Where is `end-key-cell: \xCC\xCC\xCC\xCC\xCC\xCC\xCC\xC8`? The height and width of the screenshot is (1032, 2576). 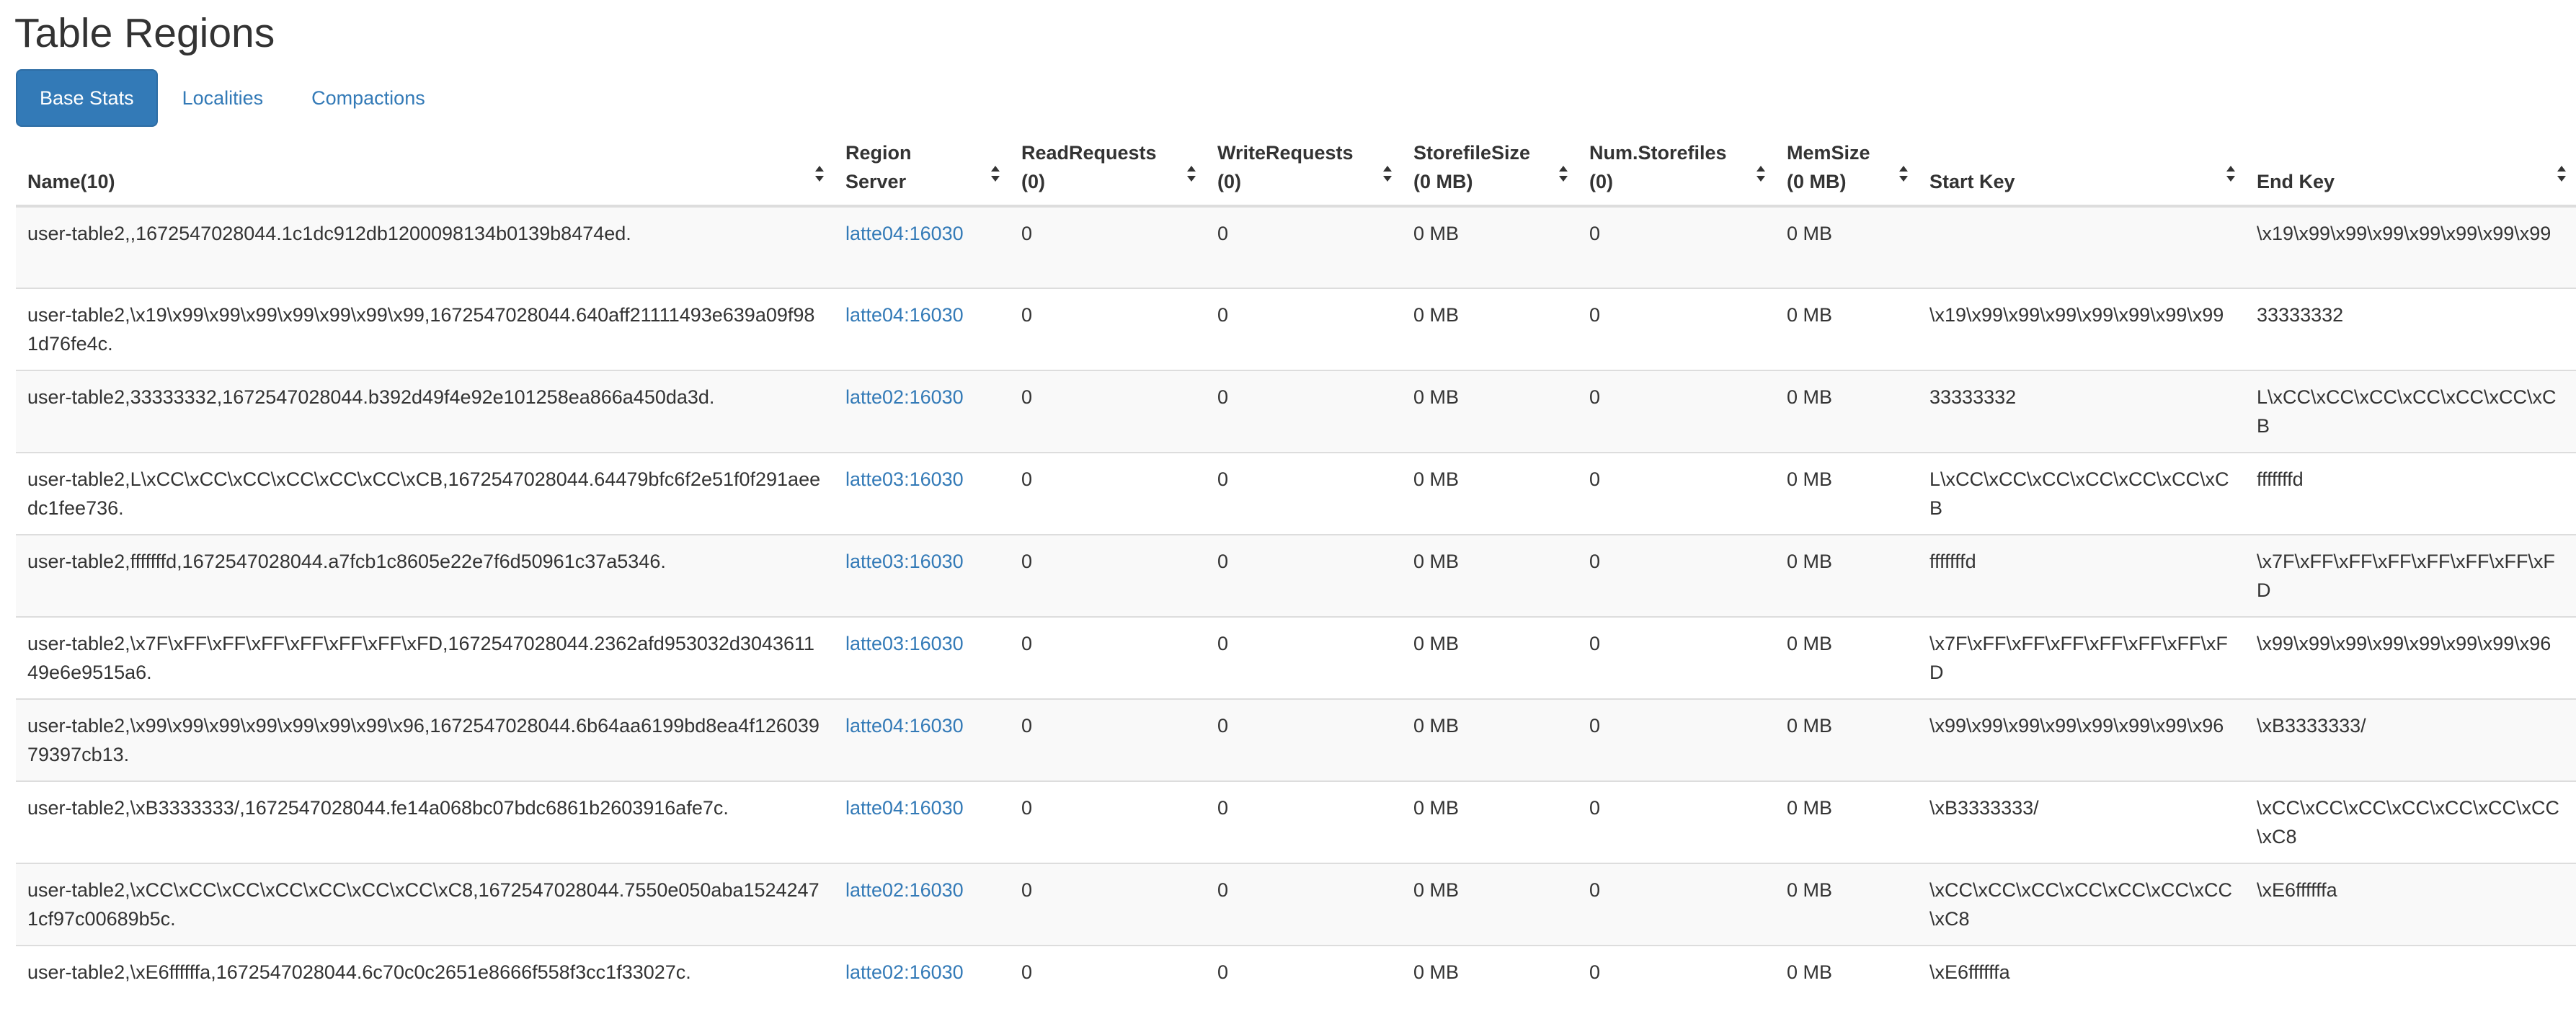 end-key-cell: \xCC\xCC\xCC\xCC\xCC\xCC\xCC\xC8 is located at coordinates (2410, 821).